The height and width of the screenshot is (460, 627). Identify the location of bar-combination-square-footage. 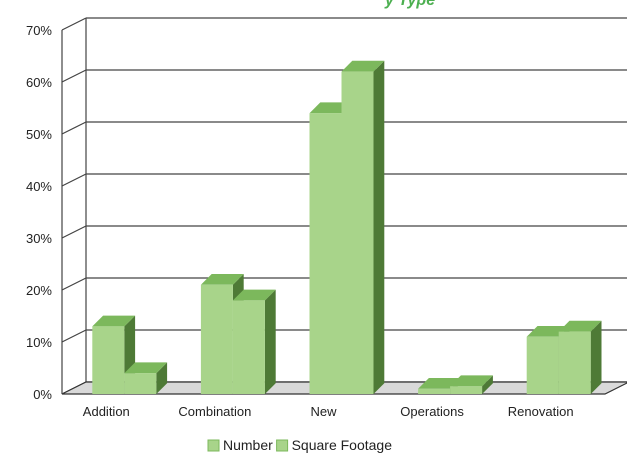
(254, 341).